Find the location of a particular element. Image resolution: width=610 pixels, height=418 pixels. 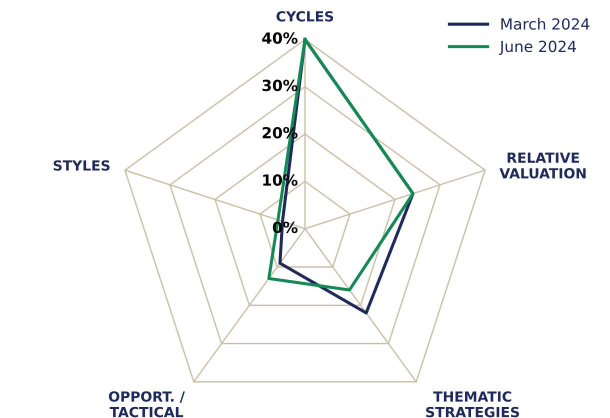

y-tick-label: 40% is located at coordinates (280, 38).